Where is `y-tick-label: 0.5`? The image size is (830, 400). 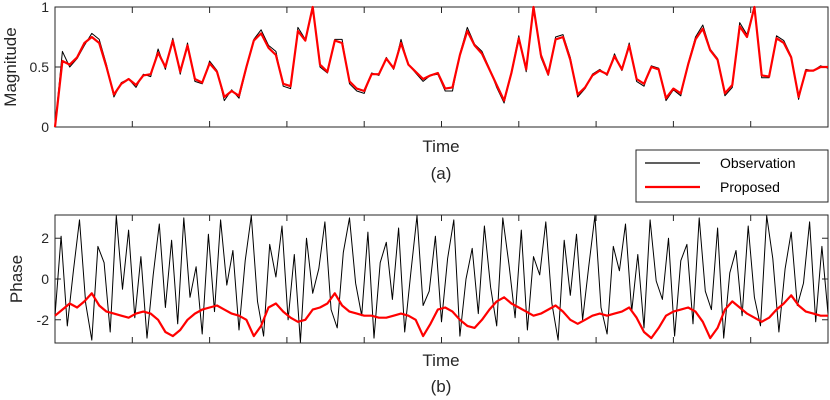
y-tick-label: 0.5 is located at coordinates (40, 67).